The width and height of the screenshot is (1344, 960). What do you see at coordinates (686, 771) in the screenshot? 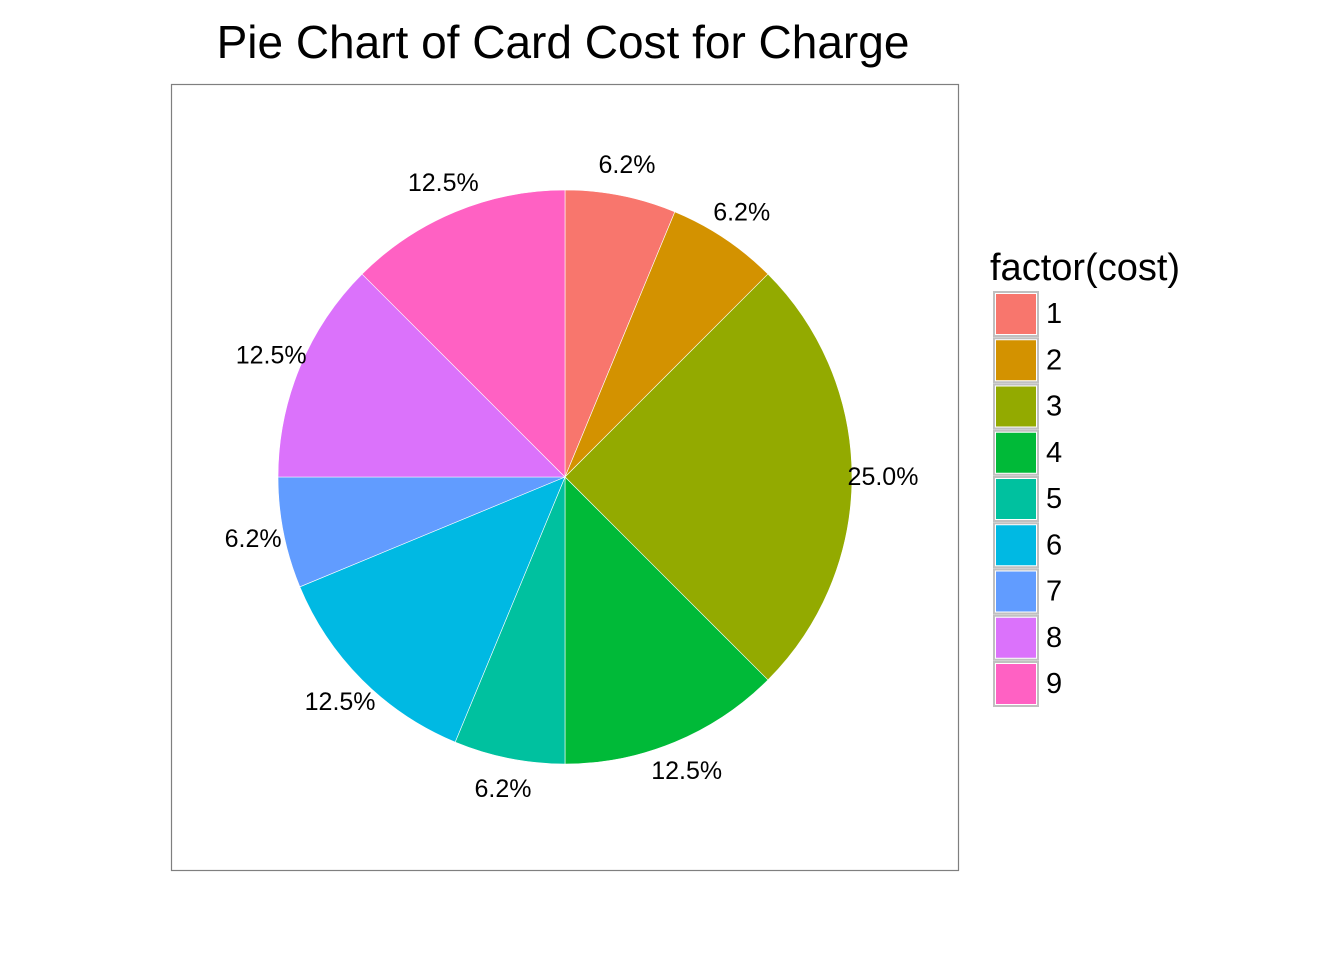
I see `slice-label-4: 12.5%` at bounding box center [686, 771].